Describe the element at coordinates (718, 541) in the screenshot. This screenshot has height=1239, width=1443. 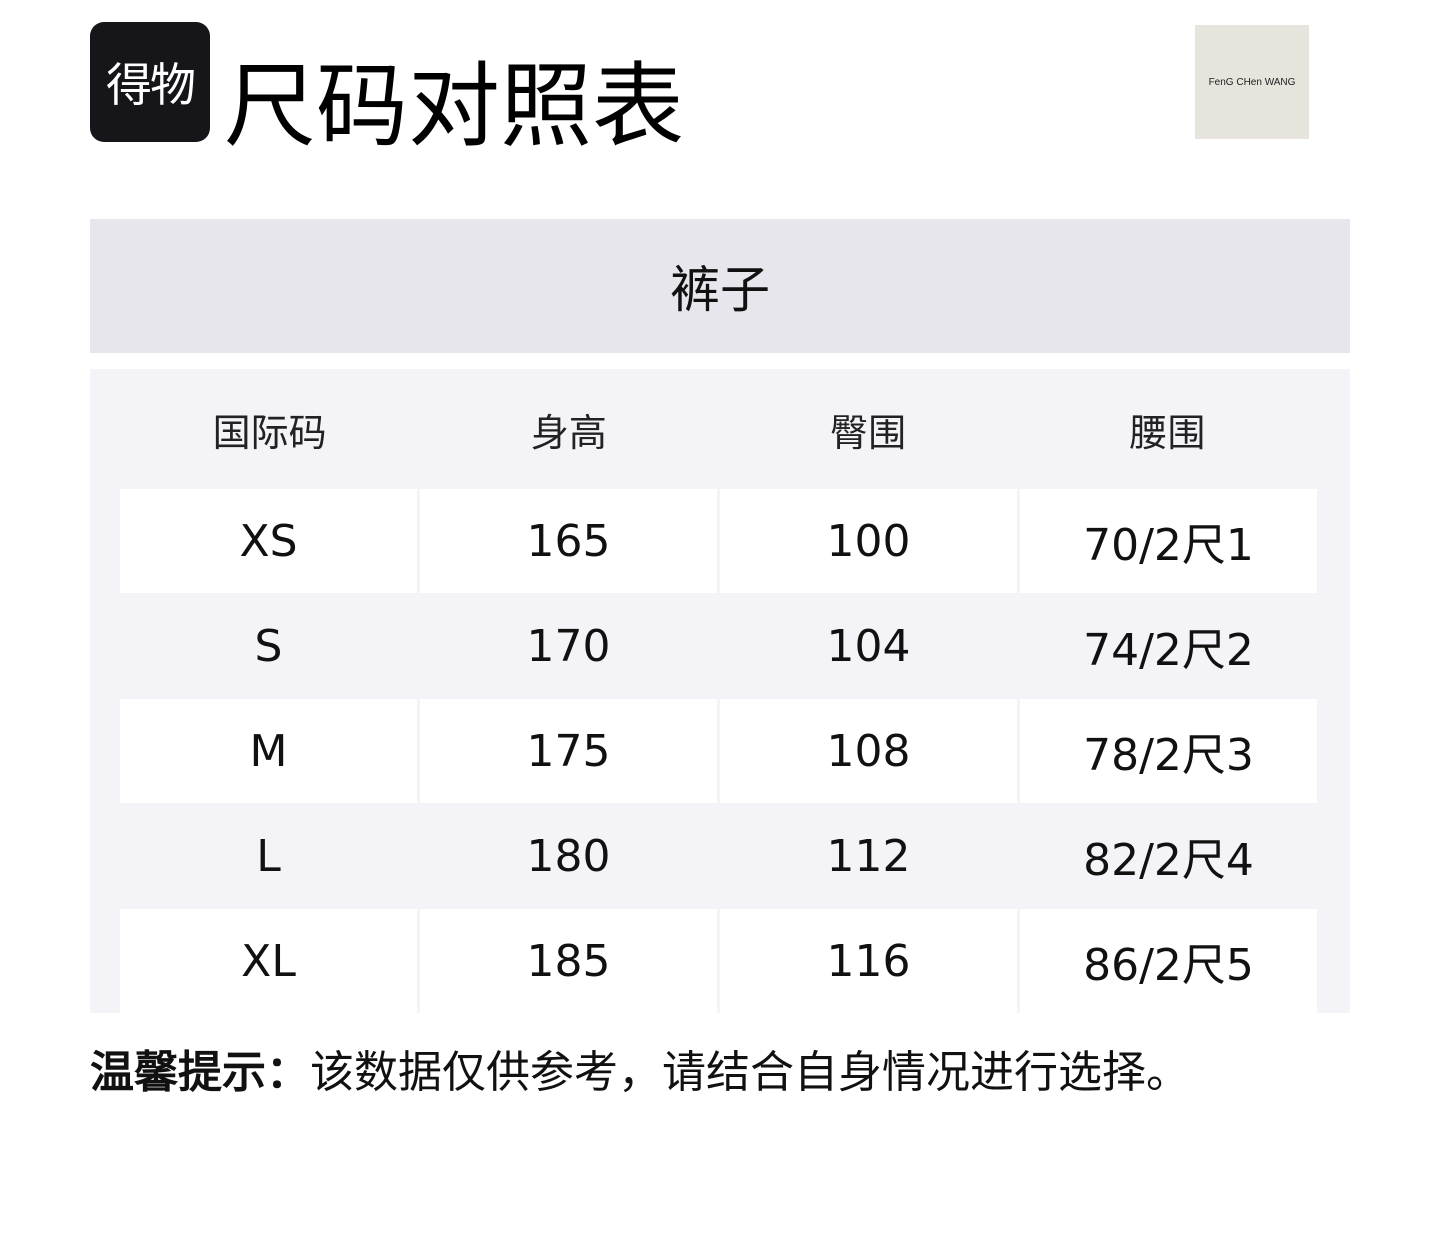
I see `table-row: XS 165 100 70/2尺1` at that location.